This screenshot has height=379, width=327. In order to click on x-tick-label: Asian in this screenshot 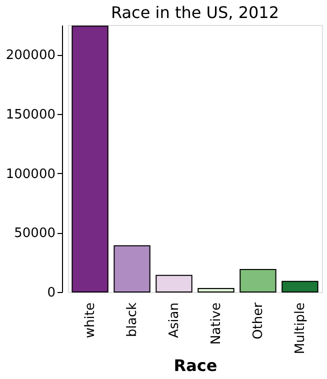, I will do `click(174, 320)`.